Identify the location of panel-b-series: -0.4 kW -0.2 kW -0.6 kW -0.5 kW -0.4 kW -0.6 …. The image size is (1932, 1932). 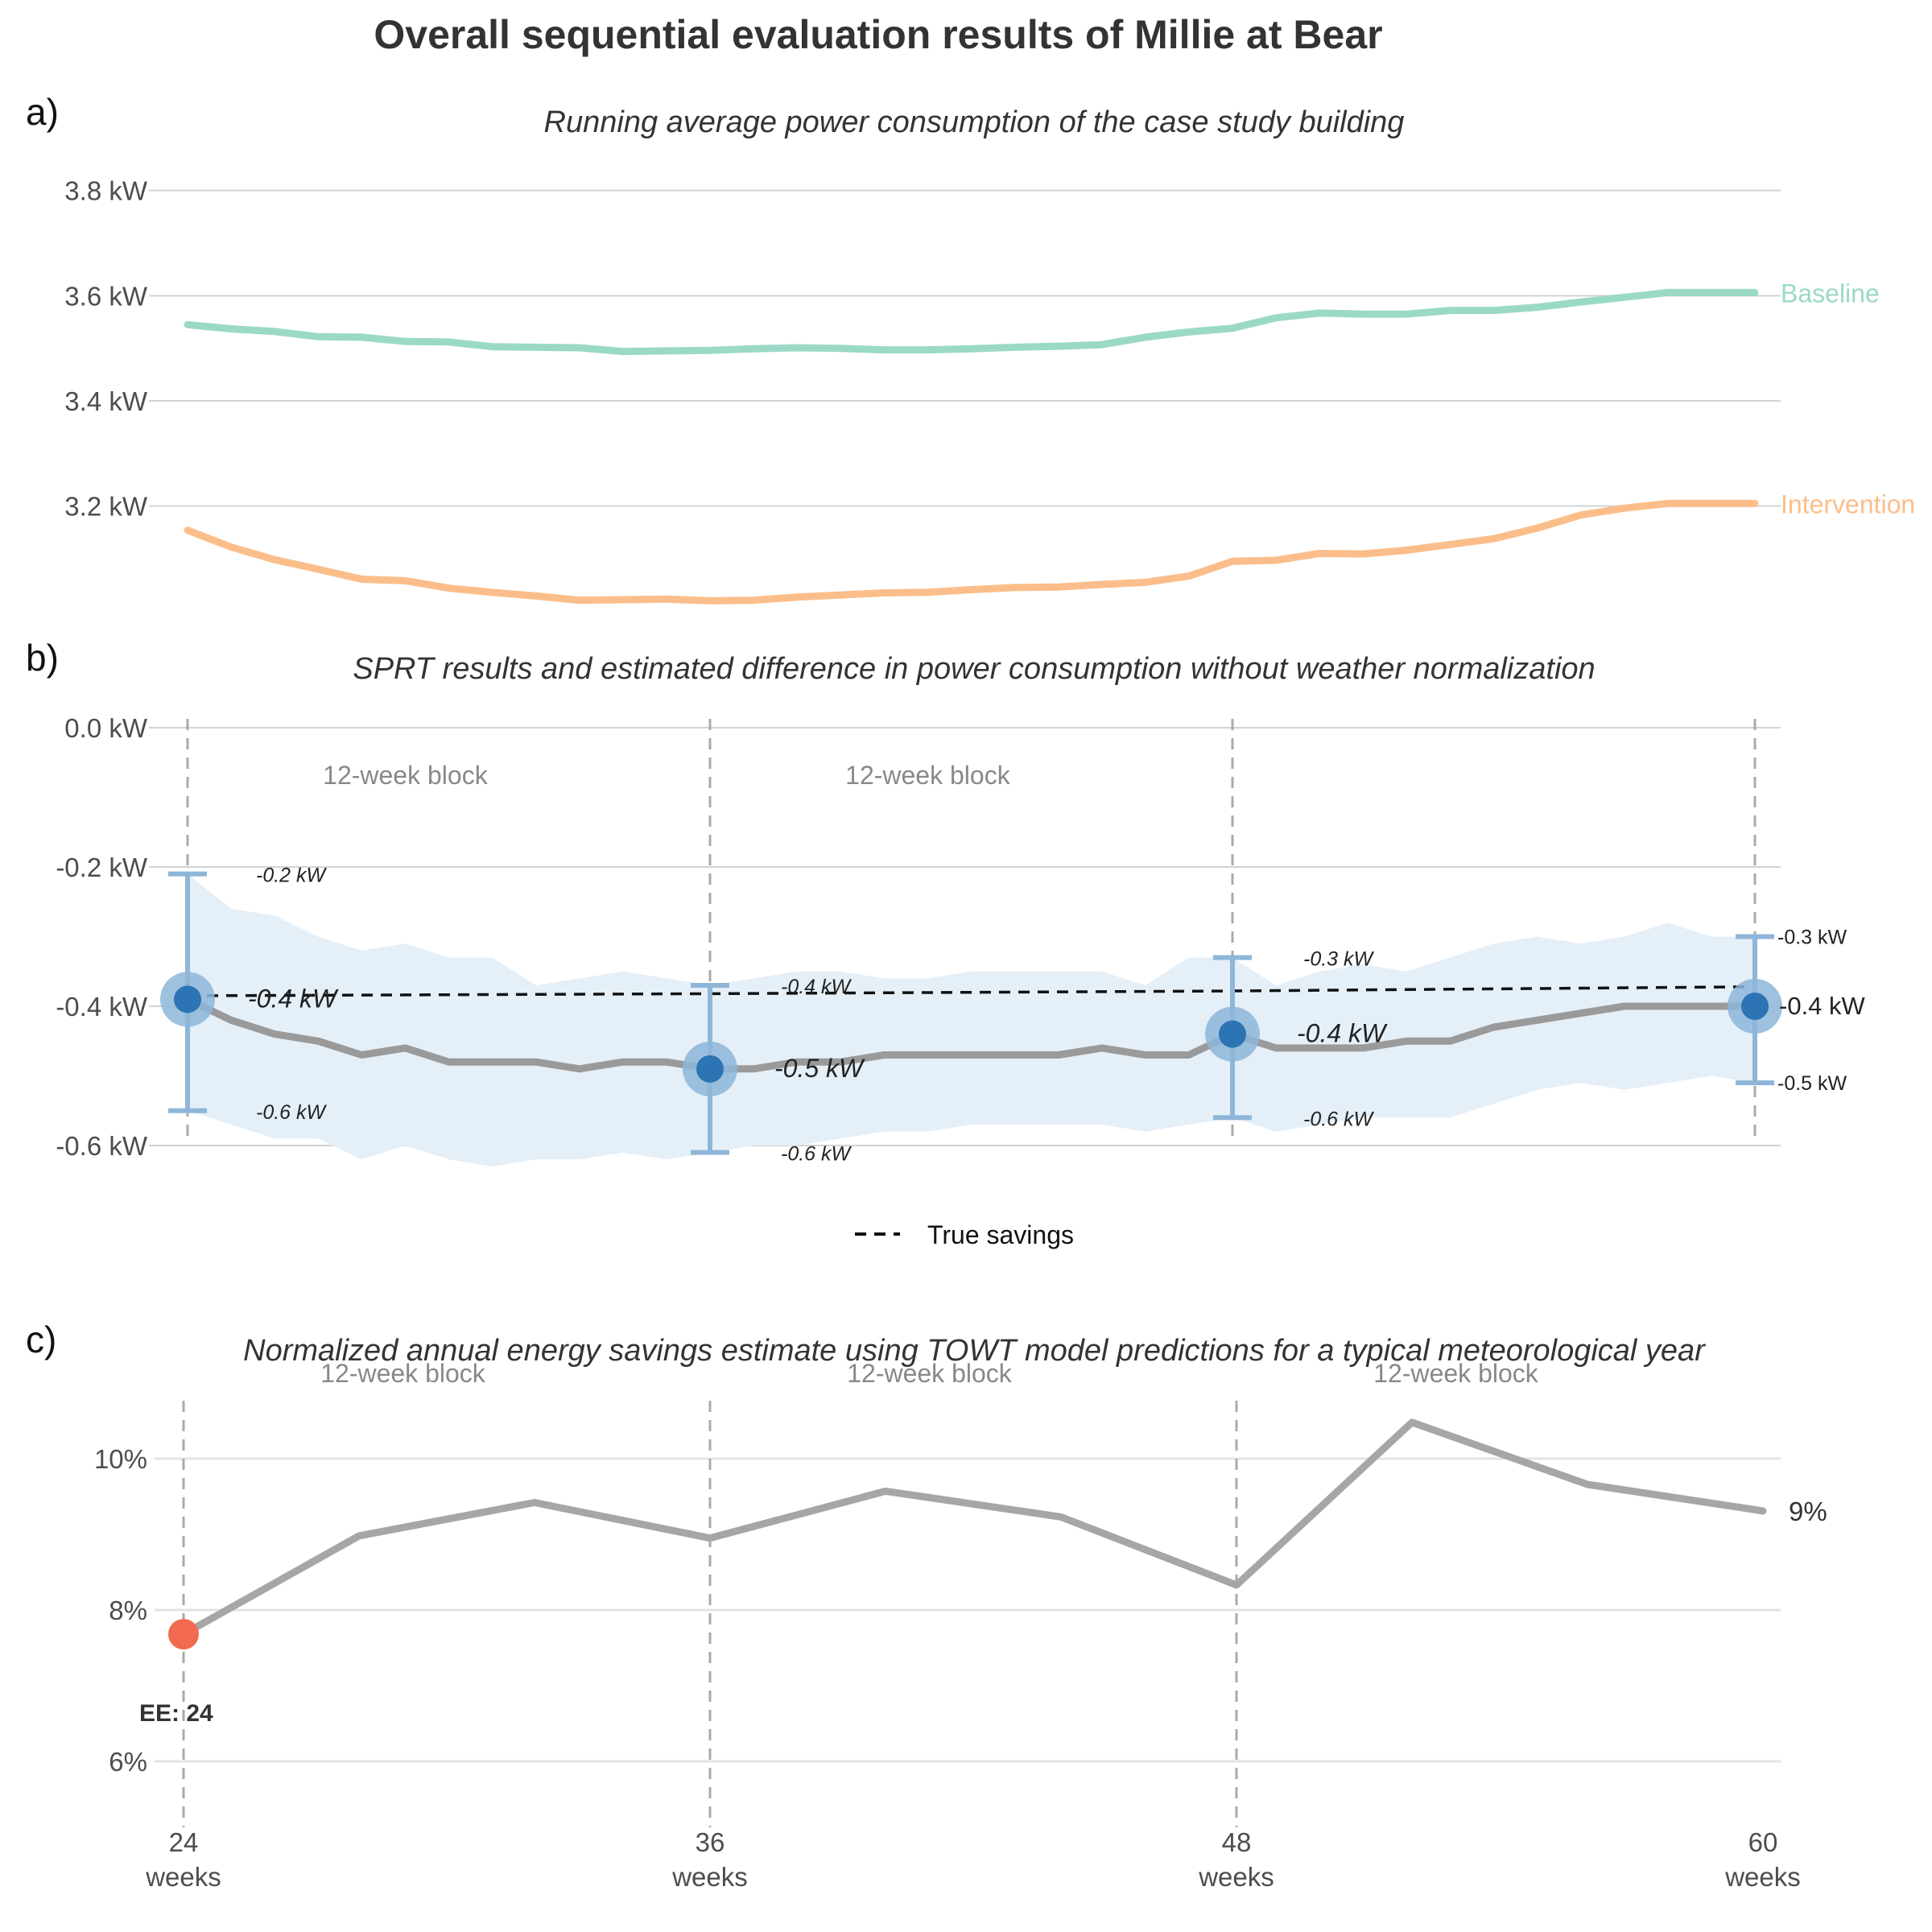
(1013, 1015).